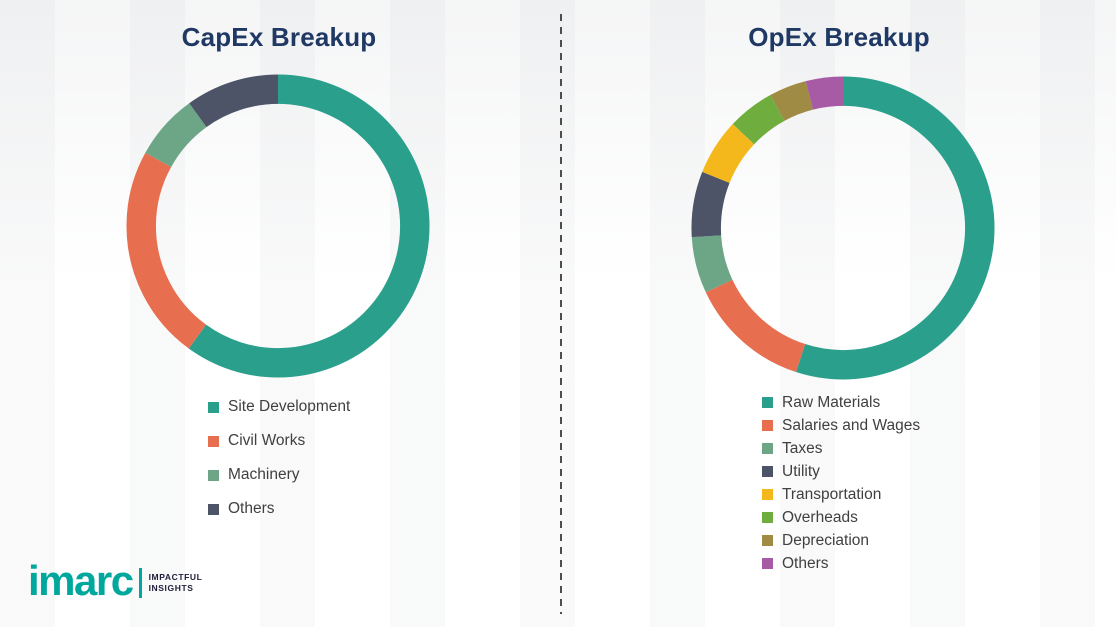 The width and height of the screenshot is (1116, 627). What do you see at coordinates (213, 441) in the screenshot?
I see `legend-swatch-civil-works` at bounding box center [213, 441].